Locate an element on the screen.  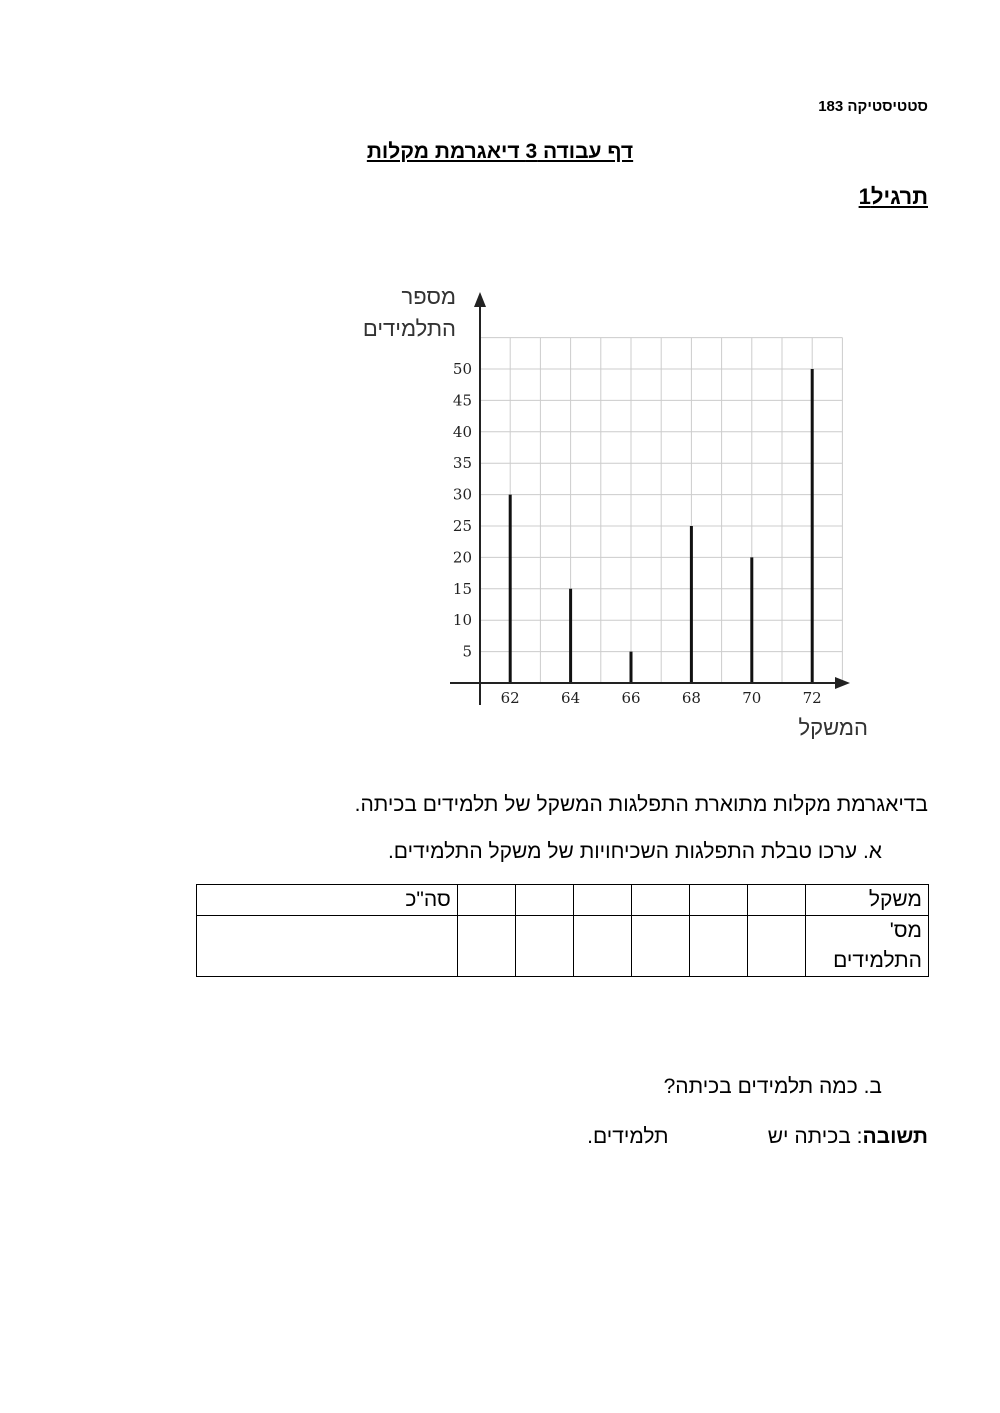
chart-ticks: 62 64 66 68 70 72 5 10 15 20 25 30 35 40 45 50 is located at coordinates (637, 533).